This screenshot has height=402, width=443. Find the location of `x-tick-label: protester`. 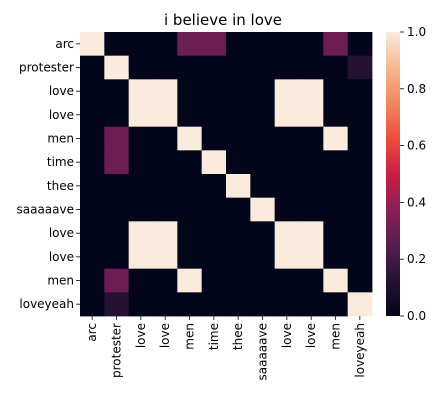

x-tick-label: protester is located at coordinates (117, 350).